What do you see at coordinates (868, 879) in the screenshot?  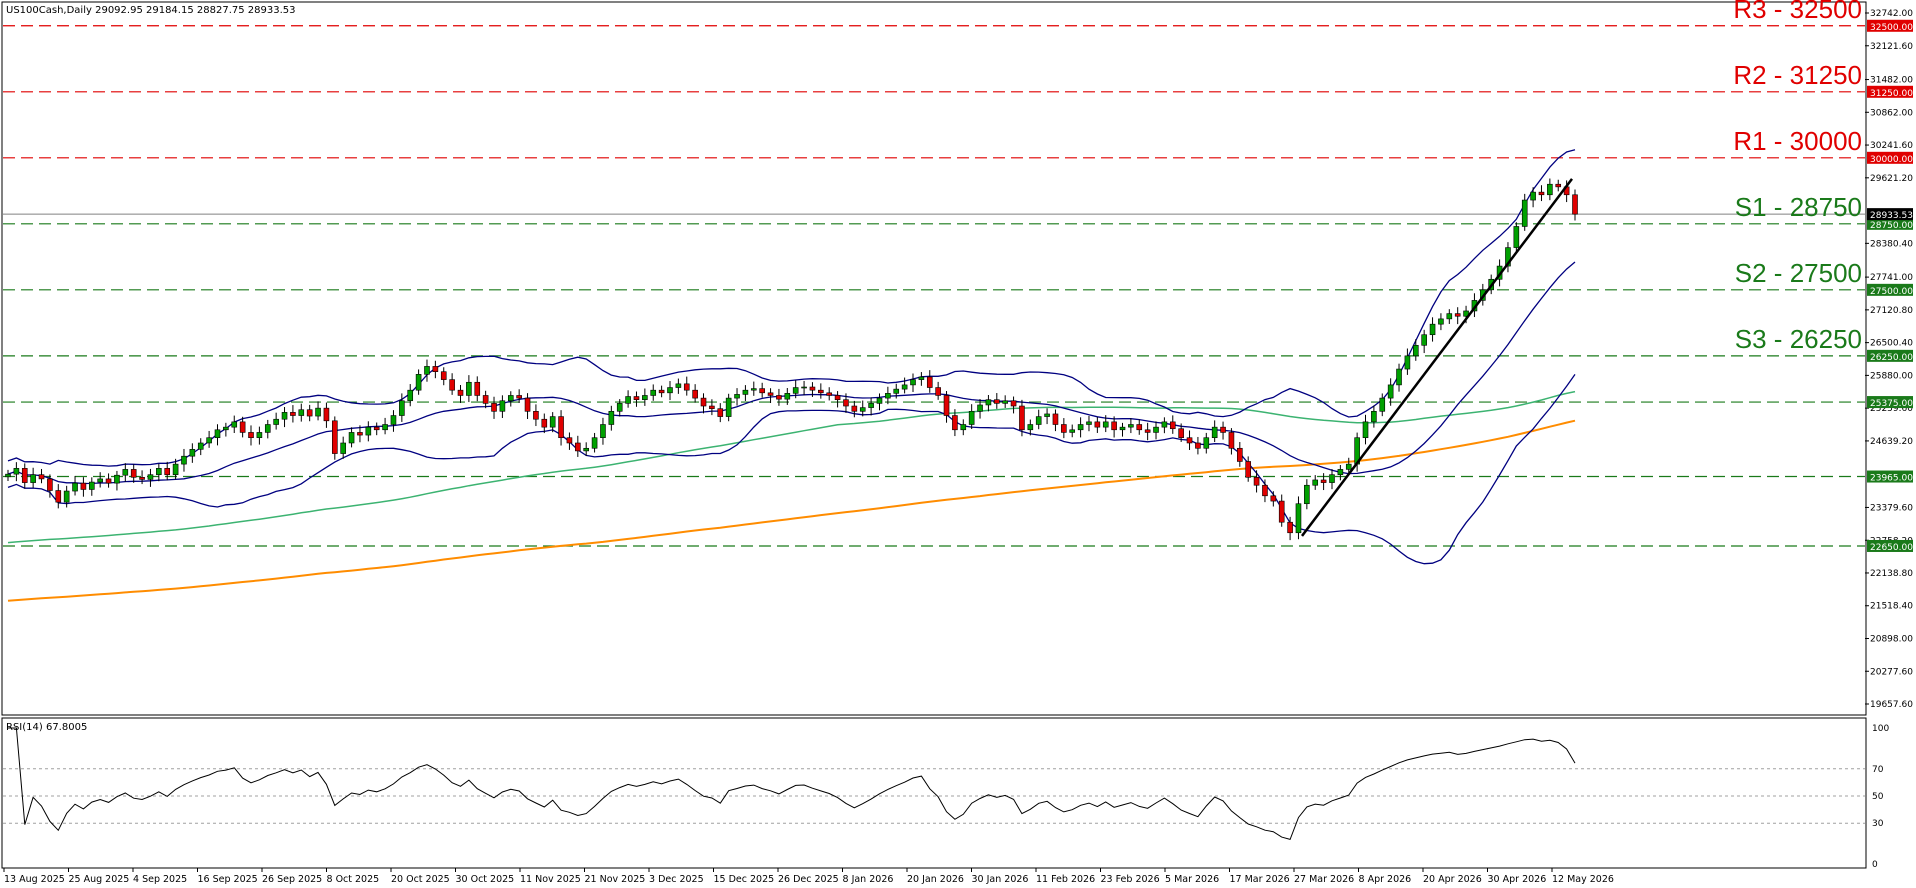 I see `x-tick-label: 8 Jan 2026` at bounding box center [868, 879].